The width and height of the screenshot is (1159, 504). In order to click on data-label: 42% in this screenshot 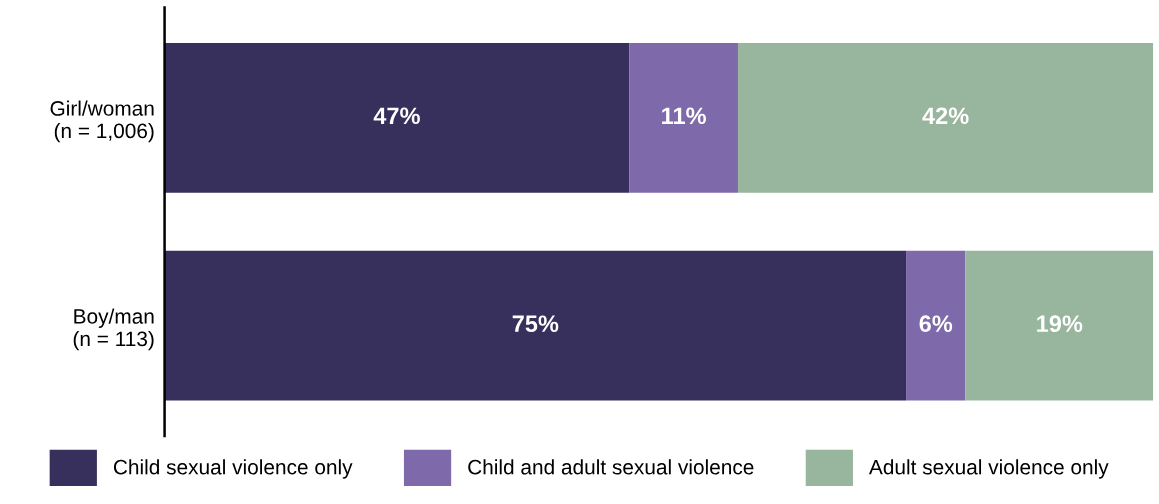, I will do `click(945, 116)`.